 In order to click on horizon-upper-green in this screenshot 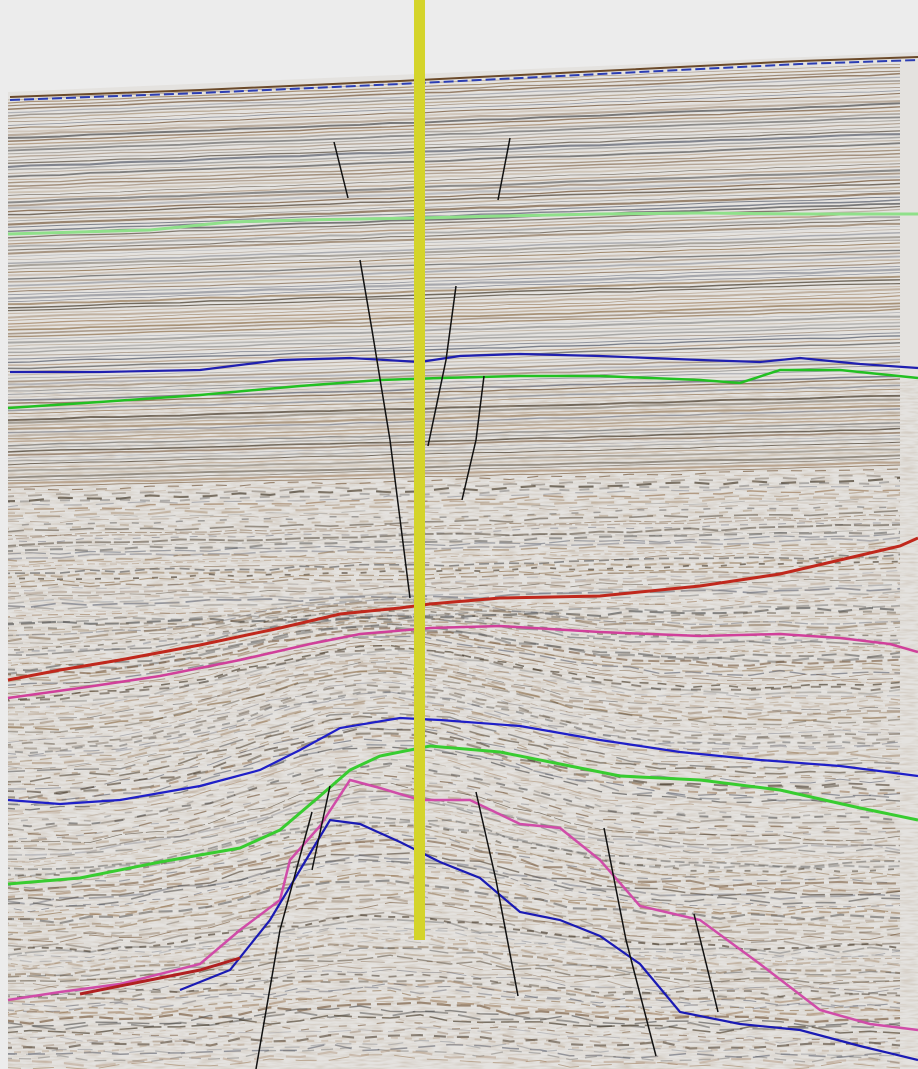, I will do `click(462, 389)`.